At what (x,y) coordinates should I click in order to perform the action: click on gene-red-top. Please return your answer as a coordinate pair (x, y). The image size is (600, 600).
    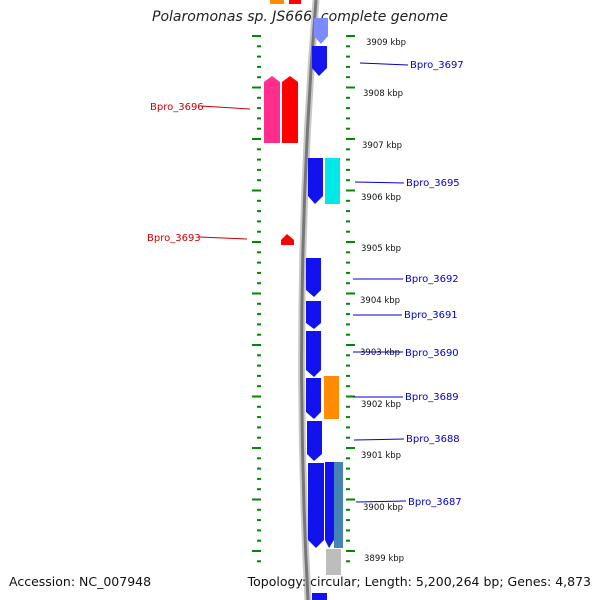
    Looking at the image, I should click on (295, 2).